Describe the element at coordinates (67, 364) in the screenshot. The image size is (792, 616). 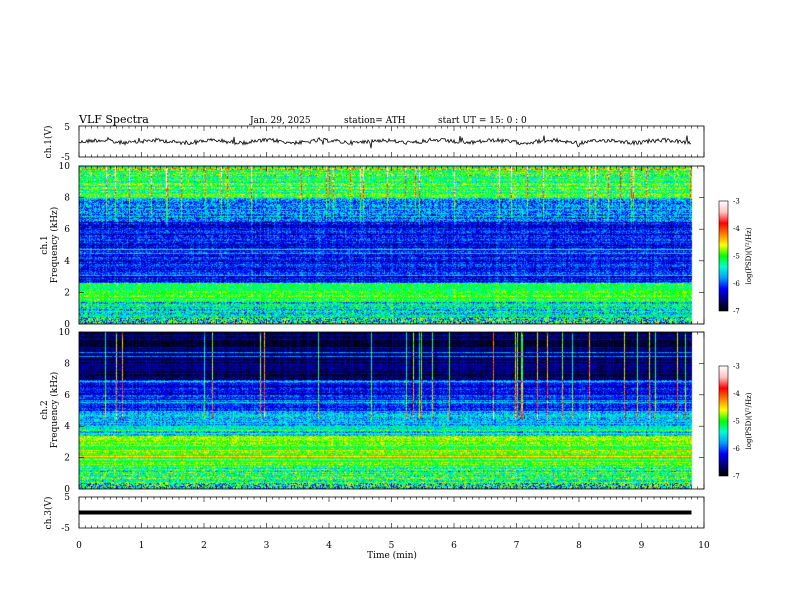
I see `ch2-spec-ytick-8: 8` at that location.